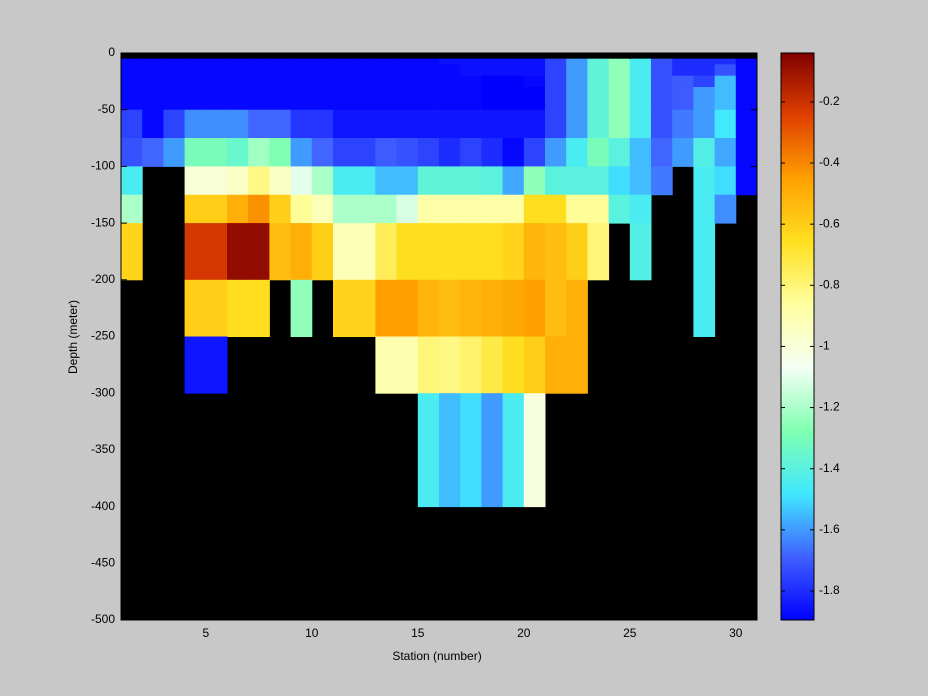 Image resolution: width=928 pixels, height=696 pixels. I want to click on colorbar-tick-label: -1.4, so click(829, 468).